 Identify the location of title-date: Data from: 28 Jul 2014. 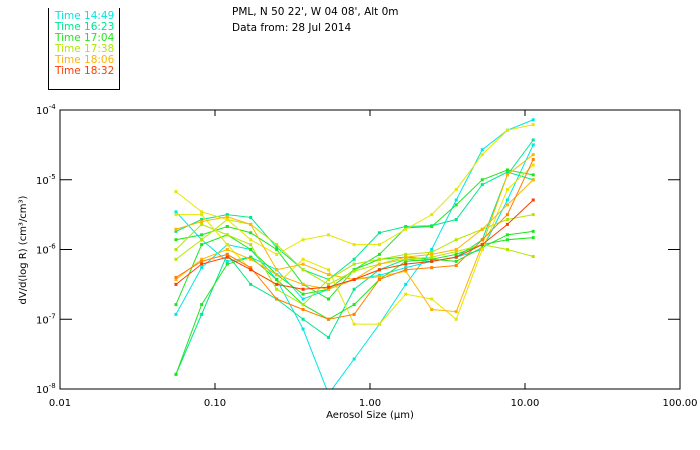
(292, 28).